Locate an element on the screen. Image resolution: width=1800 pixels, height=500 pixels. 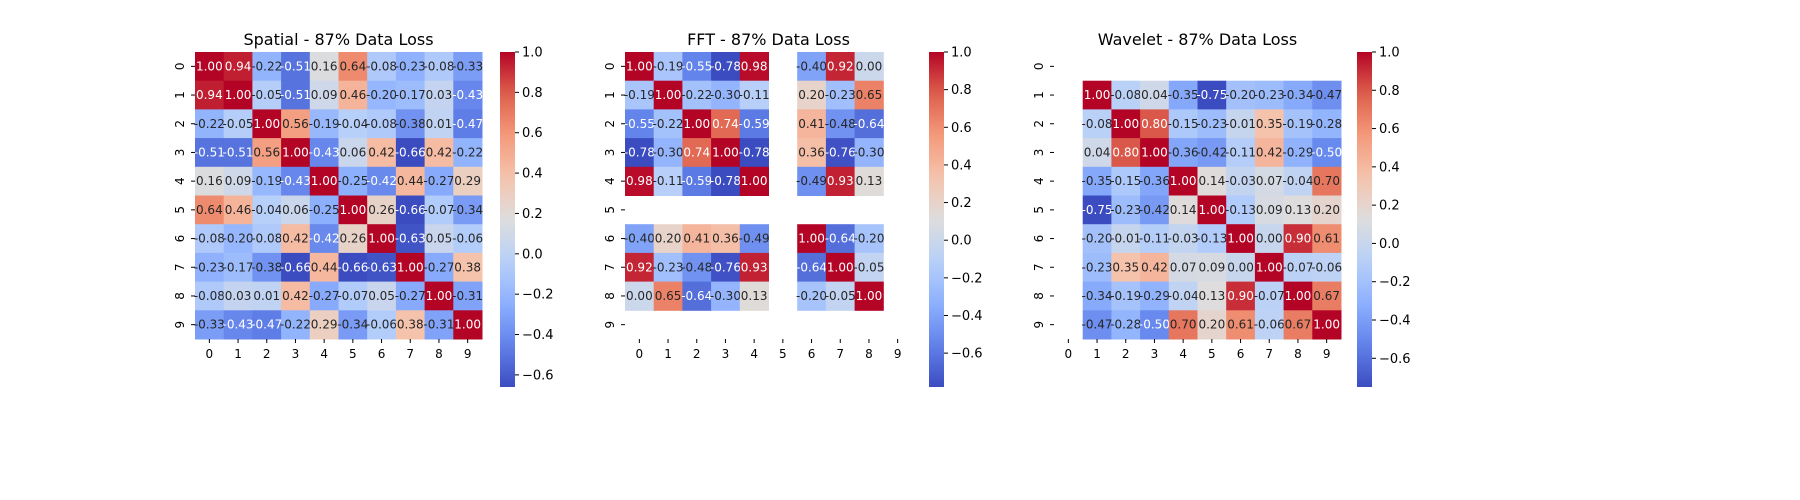
cell-value-label: 0.09 is located at coordinates (324, 95).